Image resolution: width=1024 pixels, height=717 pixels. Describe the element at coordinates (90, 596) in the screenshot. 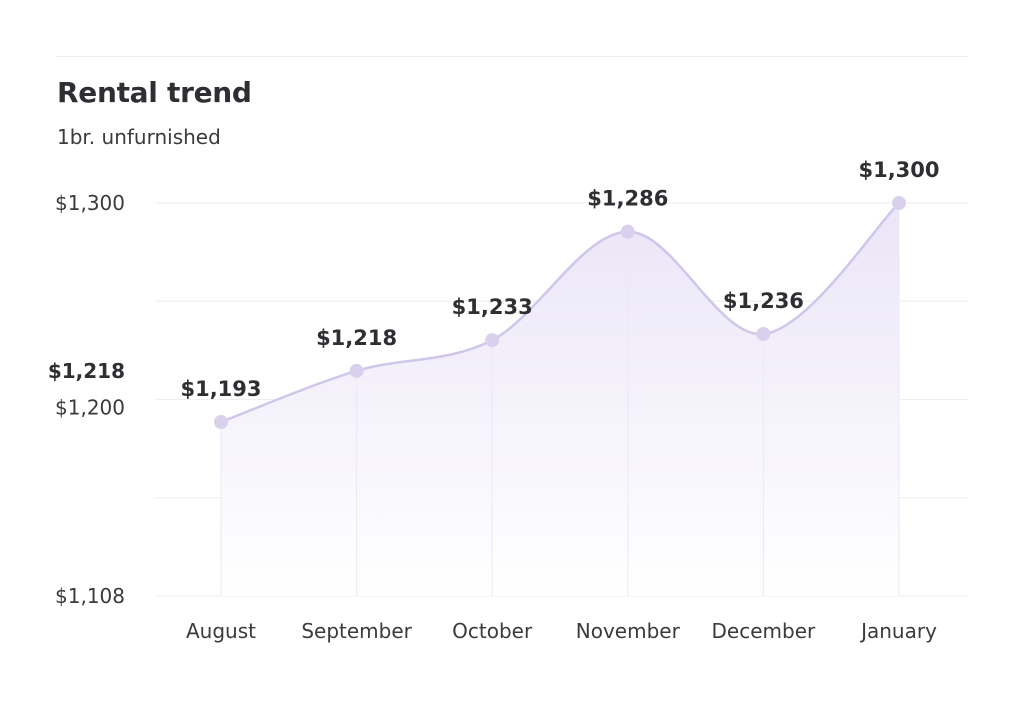

I see `y-tick-label: $1,108` at that location.